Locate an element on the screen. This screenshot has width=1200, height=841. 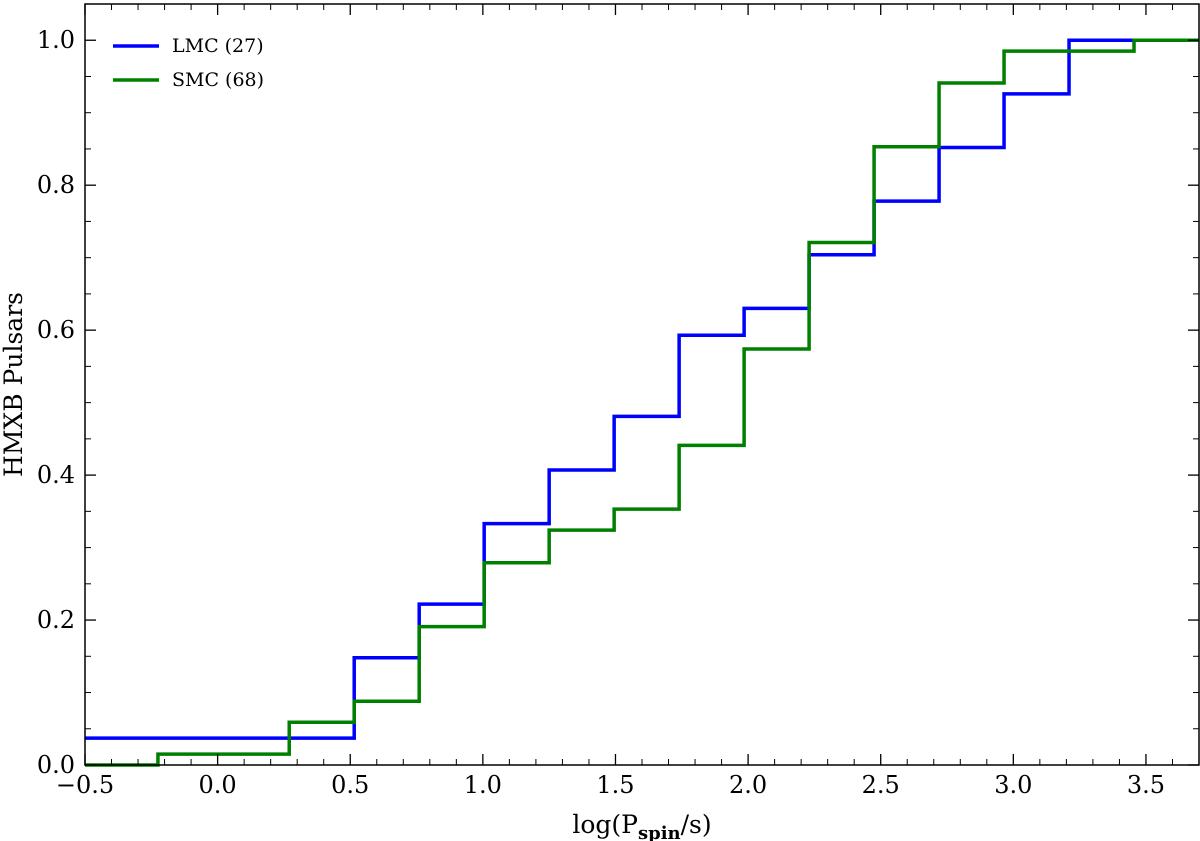
y-tick-label: 0.0 is located at coordinates (56, 765).